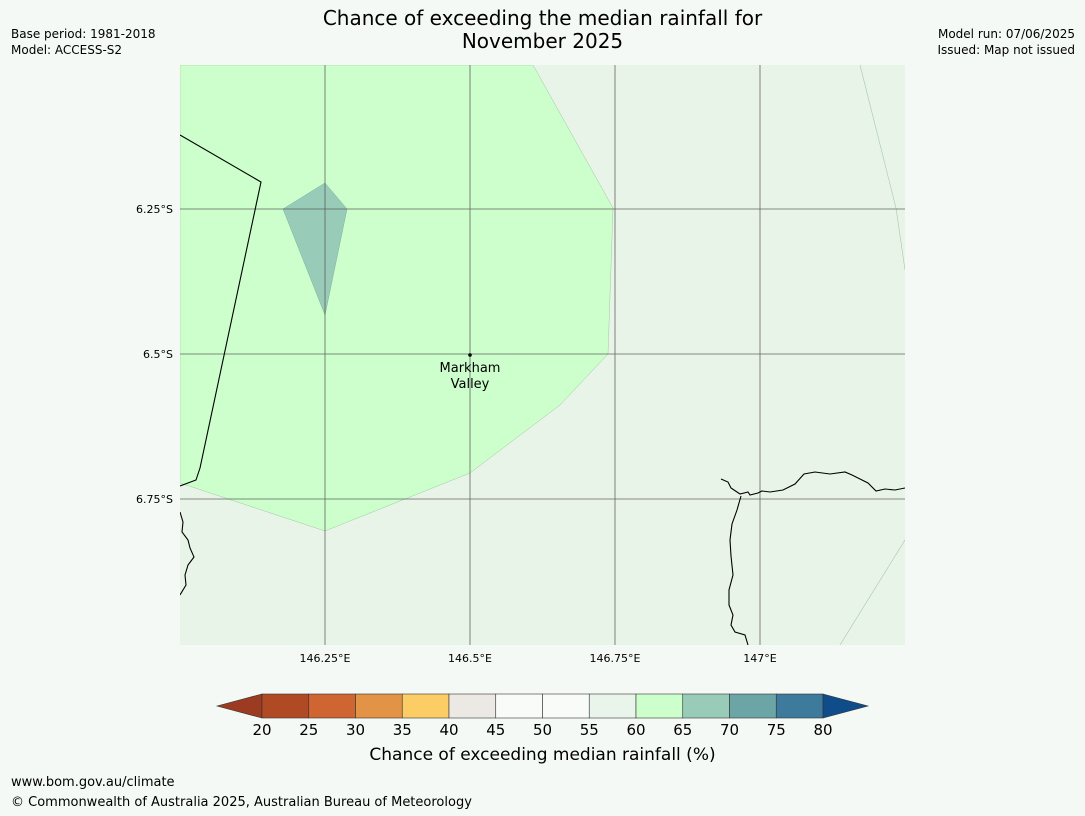 The height and width of the screenshot is (816, 1085). I want to click on place-label-line1: Markham, so click(470, 368).